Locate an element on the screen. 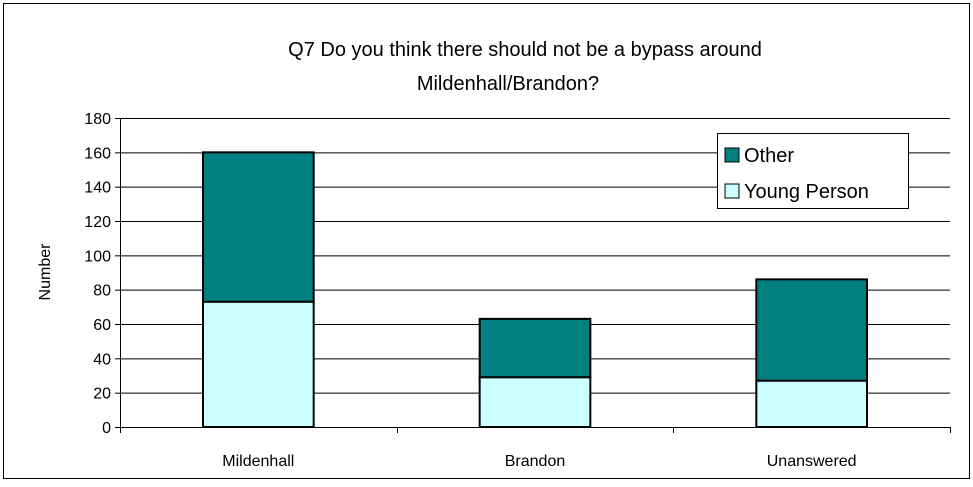 The image size is (973, 487). legend-label: Other is located at coordinates (769, 156).